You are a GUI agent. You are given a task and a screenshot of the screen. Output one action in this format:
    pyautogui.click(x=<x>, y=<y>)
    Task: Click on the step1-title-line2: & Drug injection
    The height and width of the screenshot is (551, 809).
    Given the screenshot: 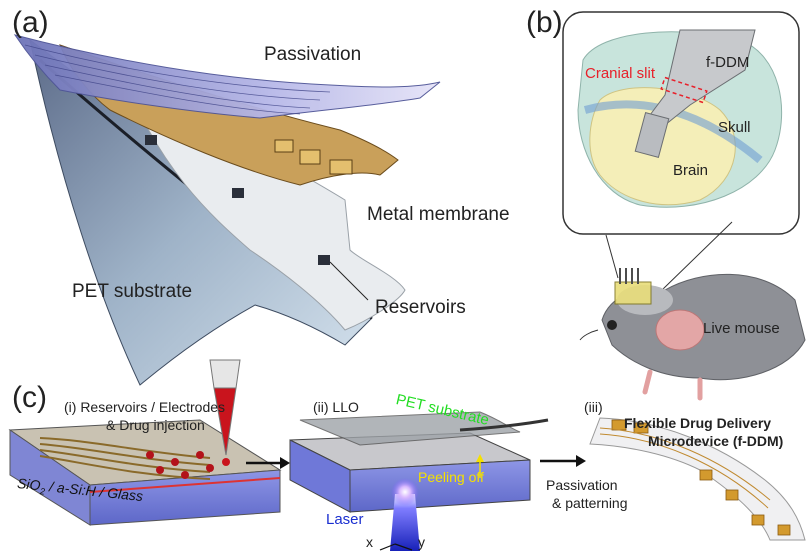 What is the action you would take?
    pyautogui.click(x=155, y=425)
    